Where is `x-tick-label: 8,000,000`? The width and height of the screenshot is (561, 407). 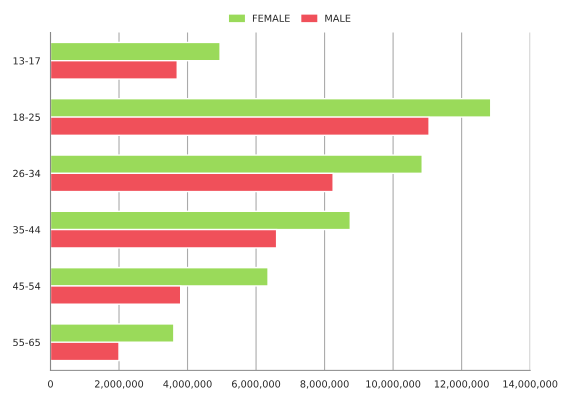
x-tick-label: 8,000,000 is located at coordinates (324, 384).